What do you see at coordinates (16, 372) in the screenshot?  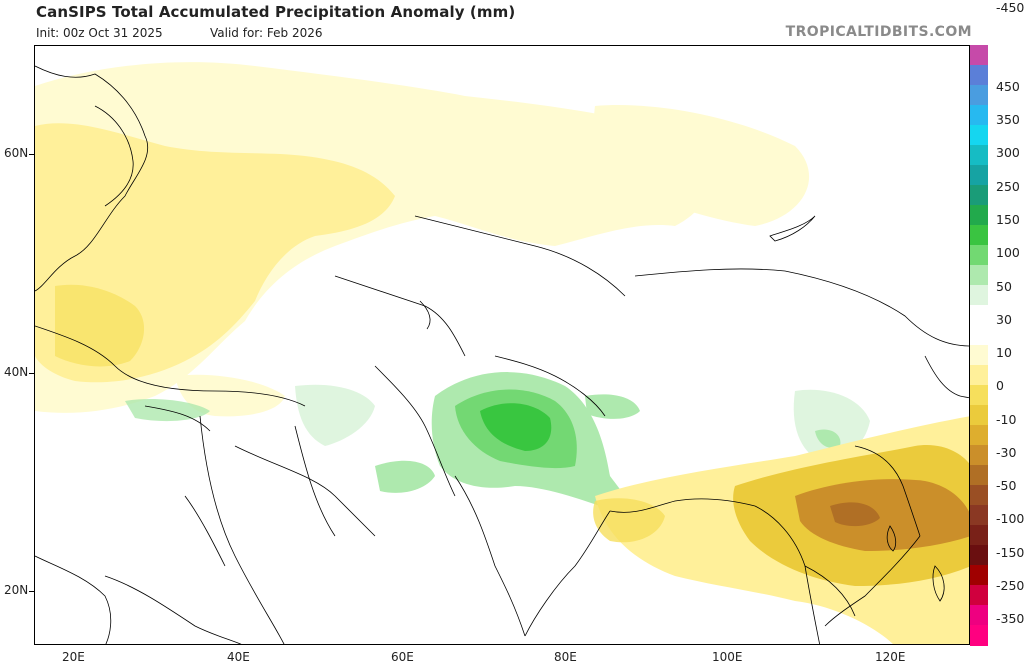 I see `lat-label-40n: 40N` at bounding box center [16, 372].